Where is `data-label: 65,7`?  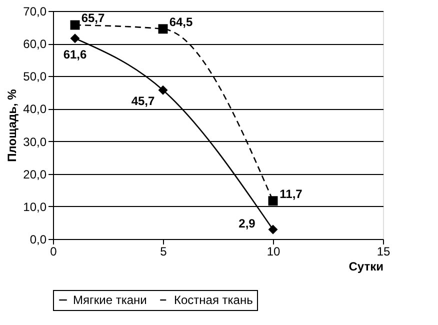 data-label: 65,7 is located at coordinates (93, 18).